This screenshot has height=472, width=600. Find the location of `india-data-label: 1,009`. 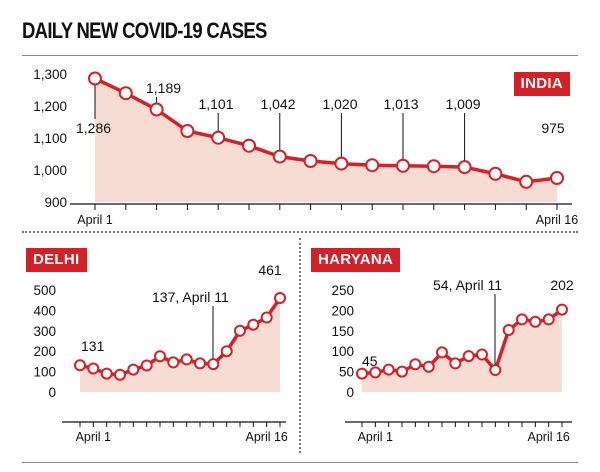

india-data-label: 1,009 is located at coordinates (462, 104).